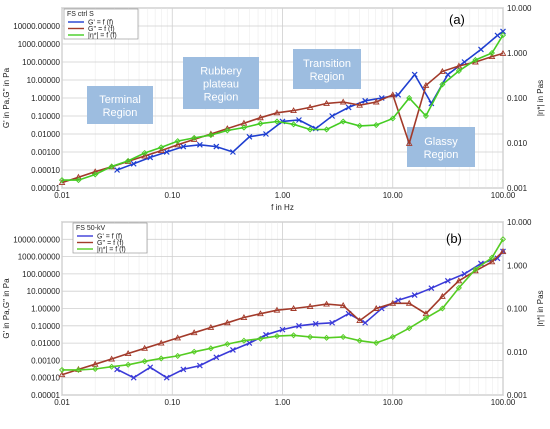 The image size is (550, 429). I want to click on x-tick-label: 10.00, so click(393, 402).